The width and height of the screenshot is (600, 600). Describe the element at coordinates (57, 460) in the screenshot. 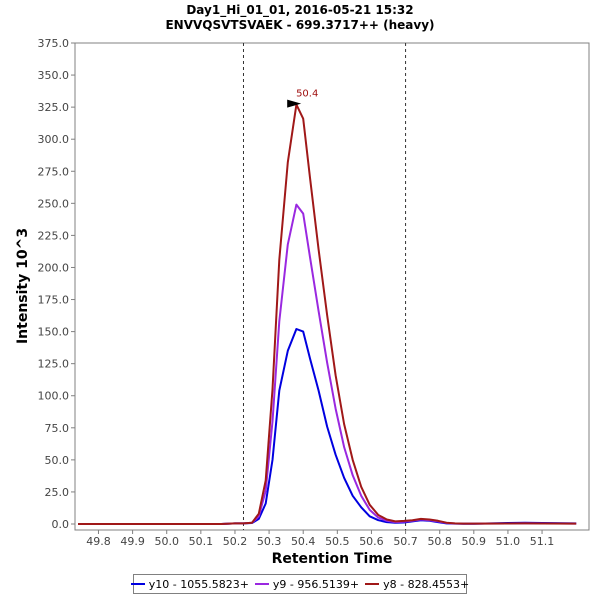

I see `y-tick-label: 50.0` at that location.